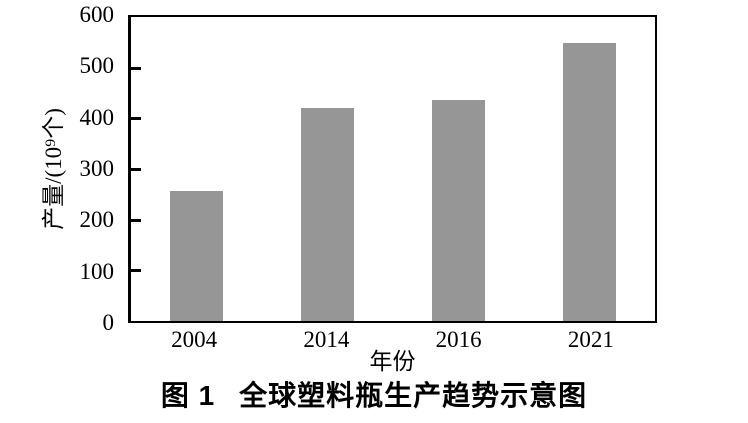 This screenshot has width=748, height=423. Describe the element at coordinates (326, 339) in the screenshot. I see `x-tick-label: 2014` at that location.